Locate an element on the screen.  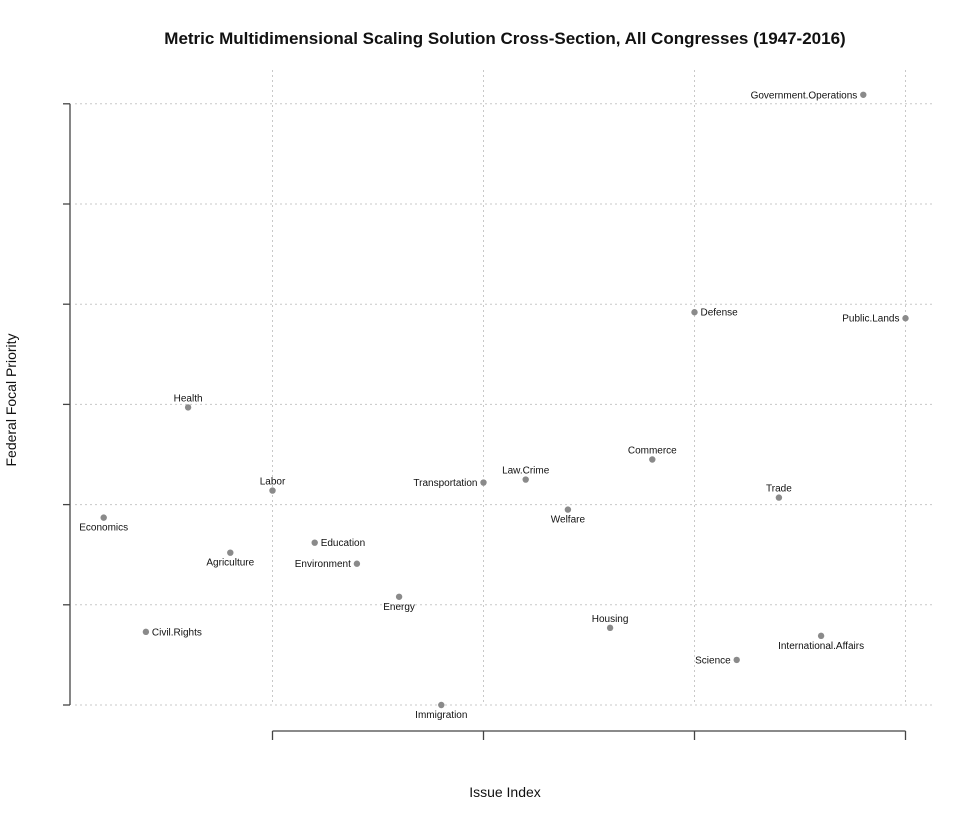
point-label: Agriculture is located at coordinates (230, 563).